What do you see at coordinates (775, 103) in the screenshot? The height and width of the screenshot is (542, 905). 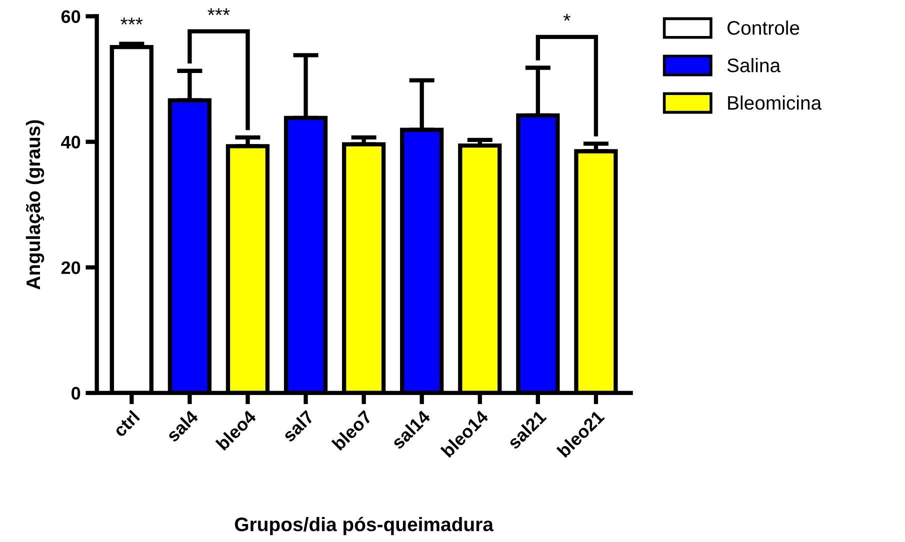 I see `legend-label: Bleomicina` at bounding box center [775, 103].